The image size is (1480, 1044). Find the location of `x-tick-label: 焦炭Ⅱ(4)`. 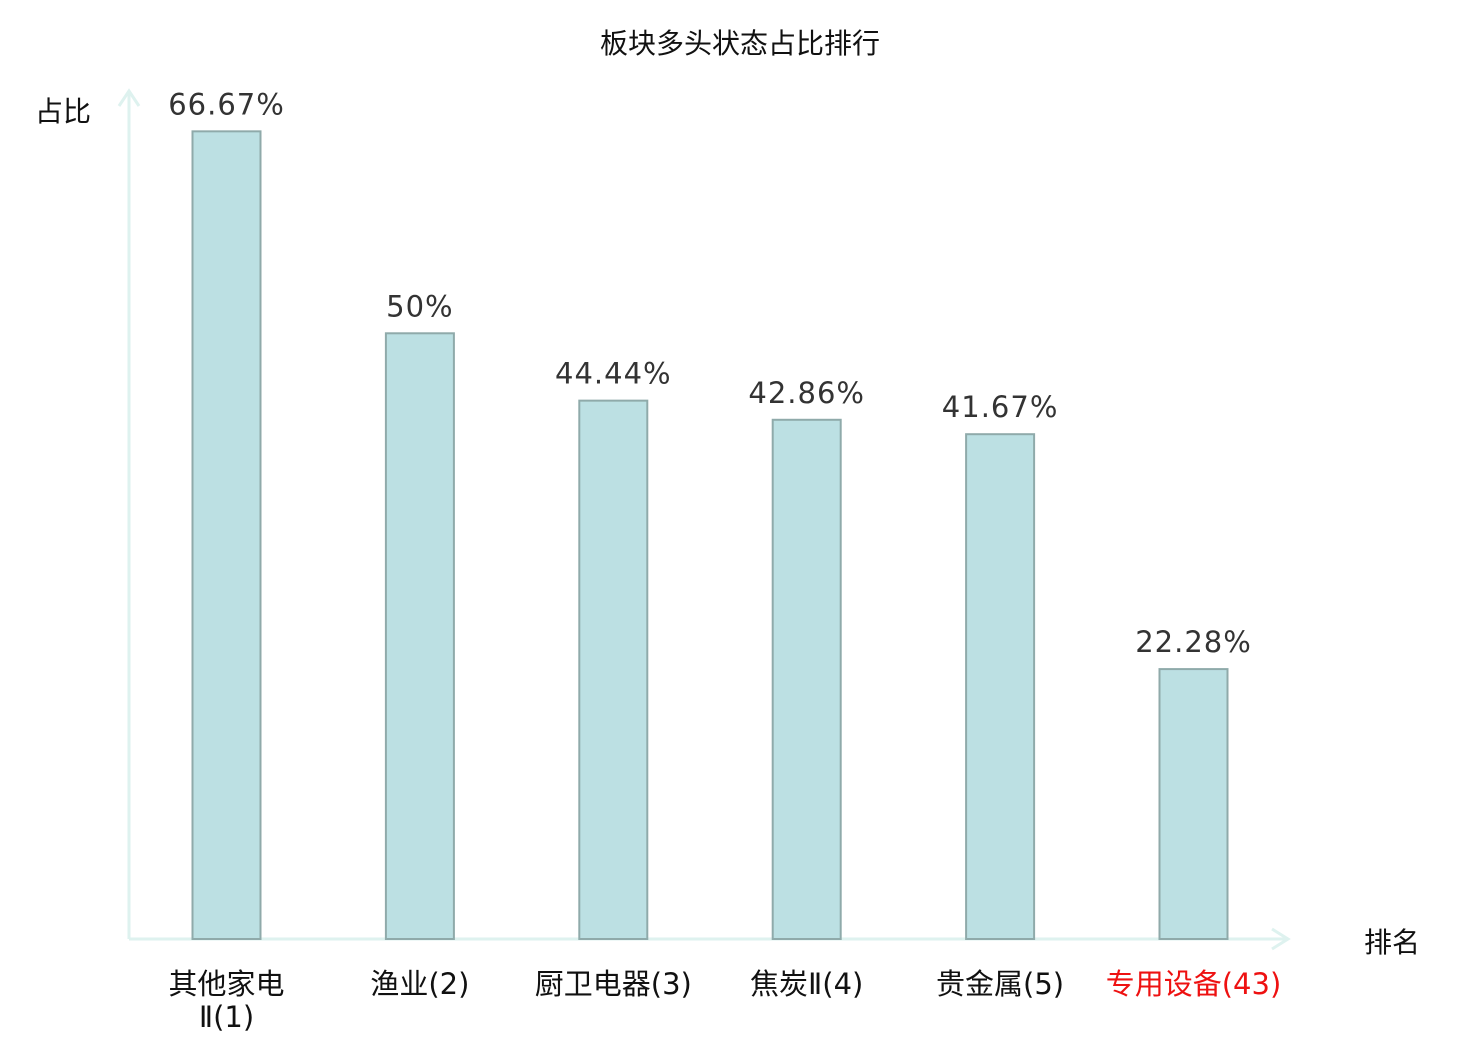

x-tick-label: 焦炭Ⅱ(4) is located at coordinates (806, 984).